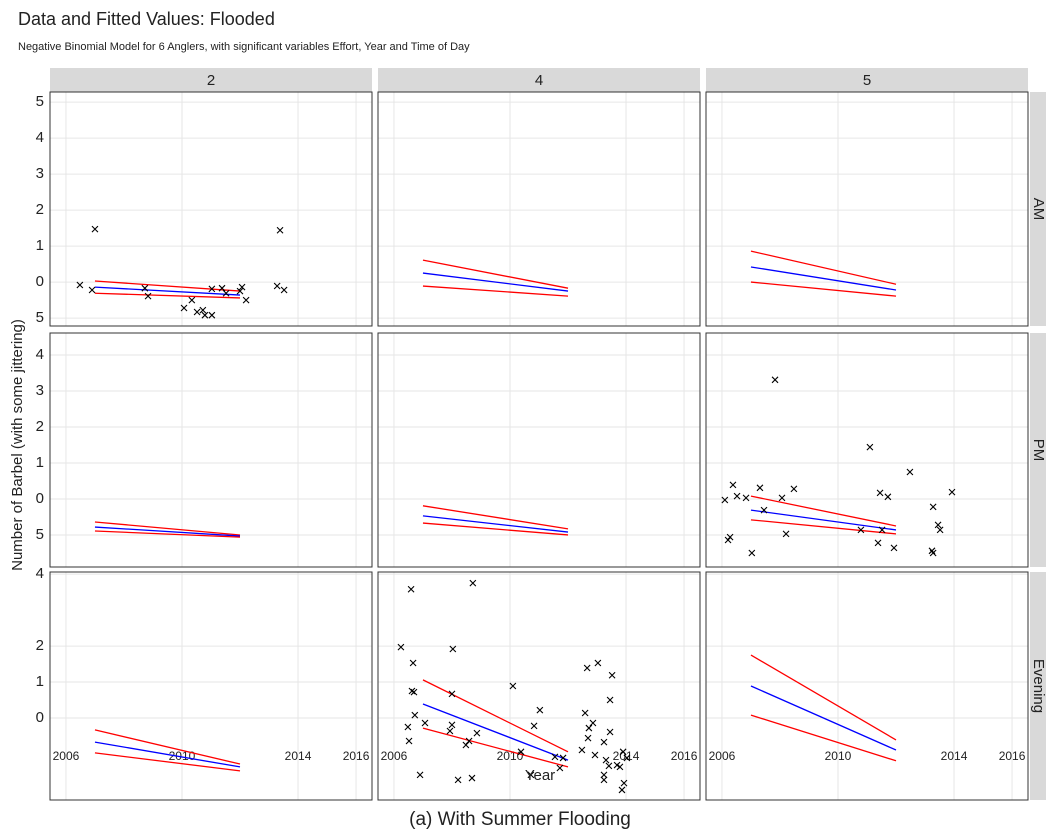  What do you see at coordinates (40, 426) in the screenshot?
I see `y-tick-label: 2` at bounding box center [40, 426].